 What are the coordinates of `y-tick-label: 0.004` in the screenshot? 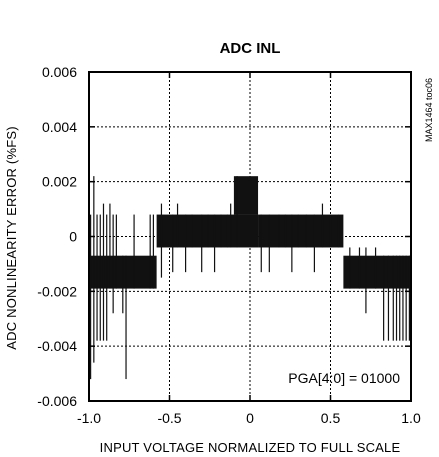 It's located at (59, 127).